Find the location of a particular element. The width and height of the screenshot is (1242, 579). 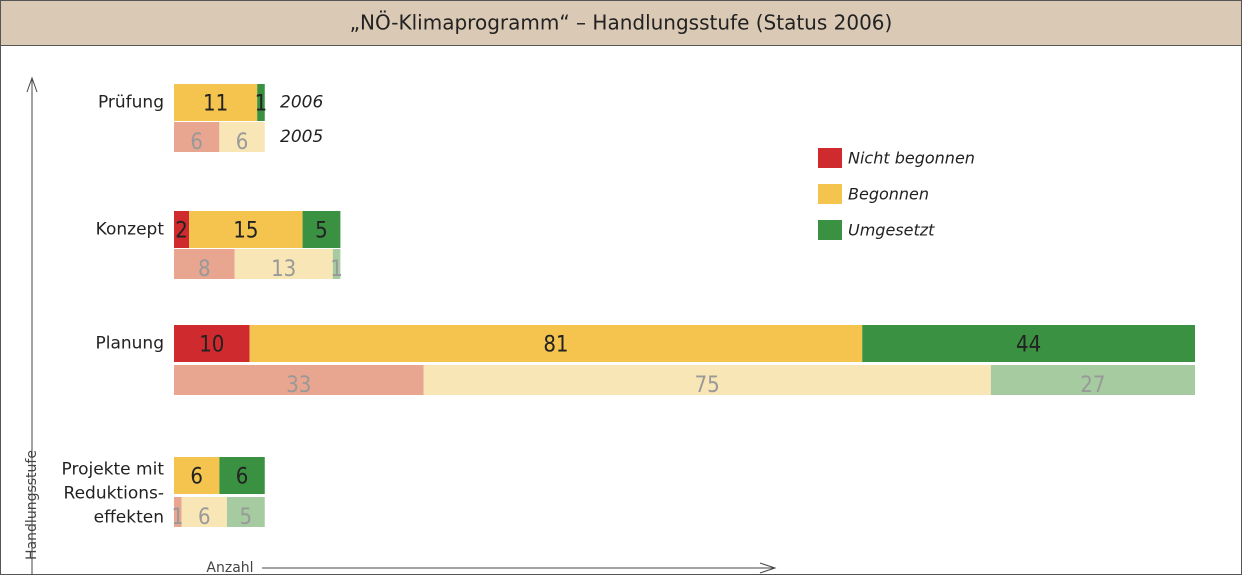

value-label: 27 is located at coordinates (1092, 385).